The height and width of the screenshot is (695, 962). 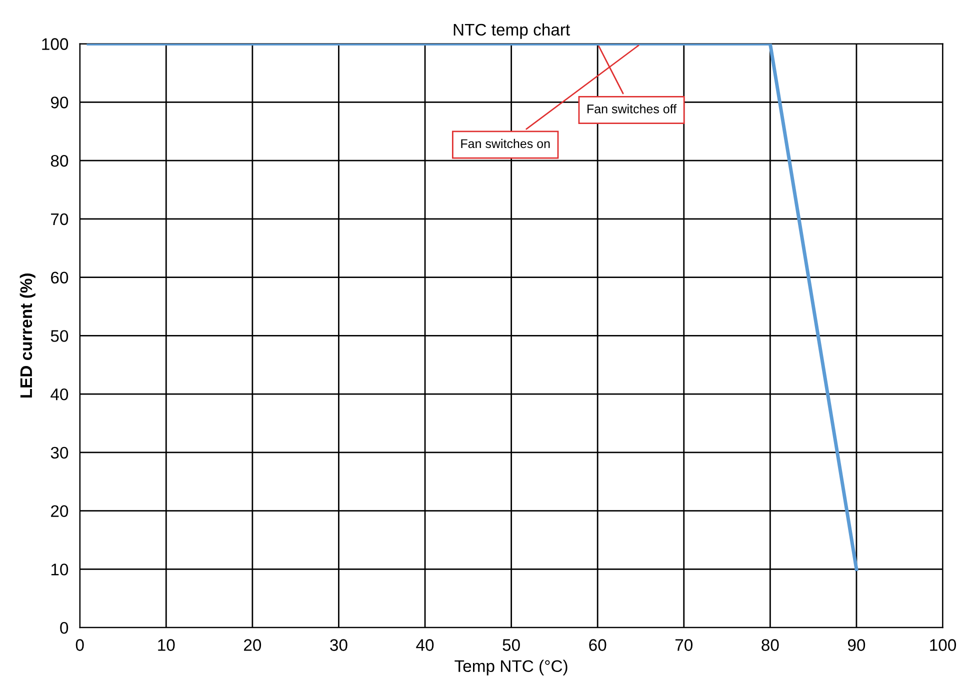 What do you see at coordinates (857, 645) in the screenshot?
I see `x-tick-label: 90` at bounding box center [857, 645].